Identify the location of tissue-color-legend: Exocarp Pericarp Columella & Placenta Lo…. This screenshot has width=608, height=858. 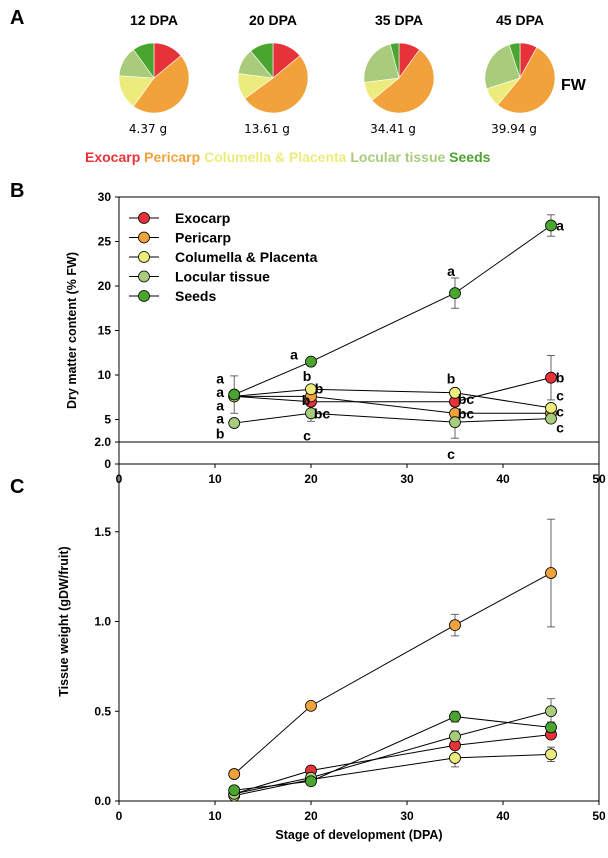
(288, 157).